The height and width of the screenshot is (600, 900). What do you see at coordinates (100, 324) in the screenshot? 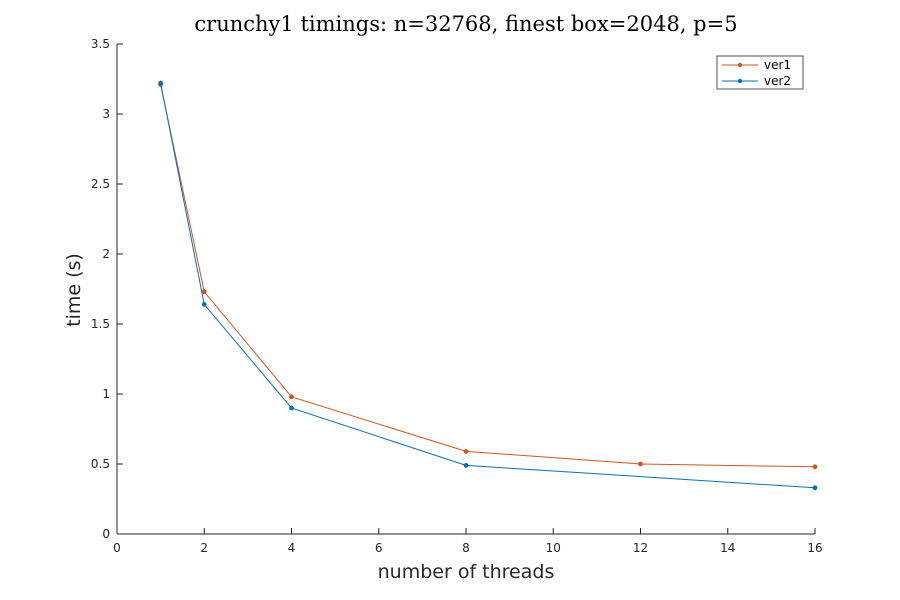
I see `y-tick-label: 1.5` at bounding box center [100, 324].